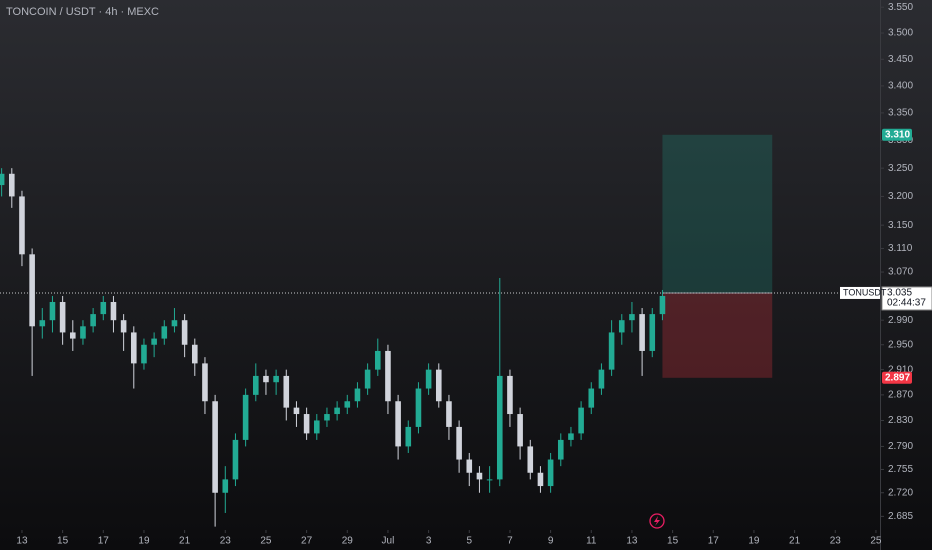 This screenshot has width=932, height=550. Describe the element at coordinates (144, 541) in the screenshot. I see `x-tick-label: 19` at that location.